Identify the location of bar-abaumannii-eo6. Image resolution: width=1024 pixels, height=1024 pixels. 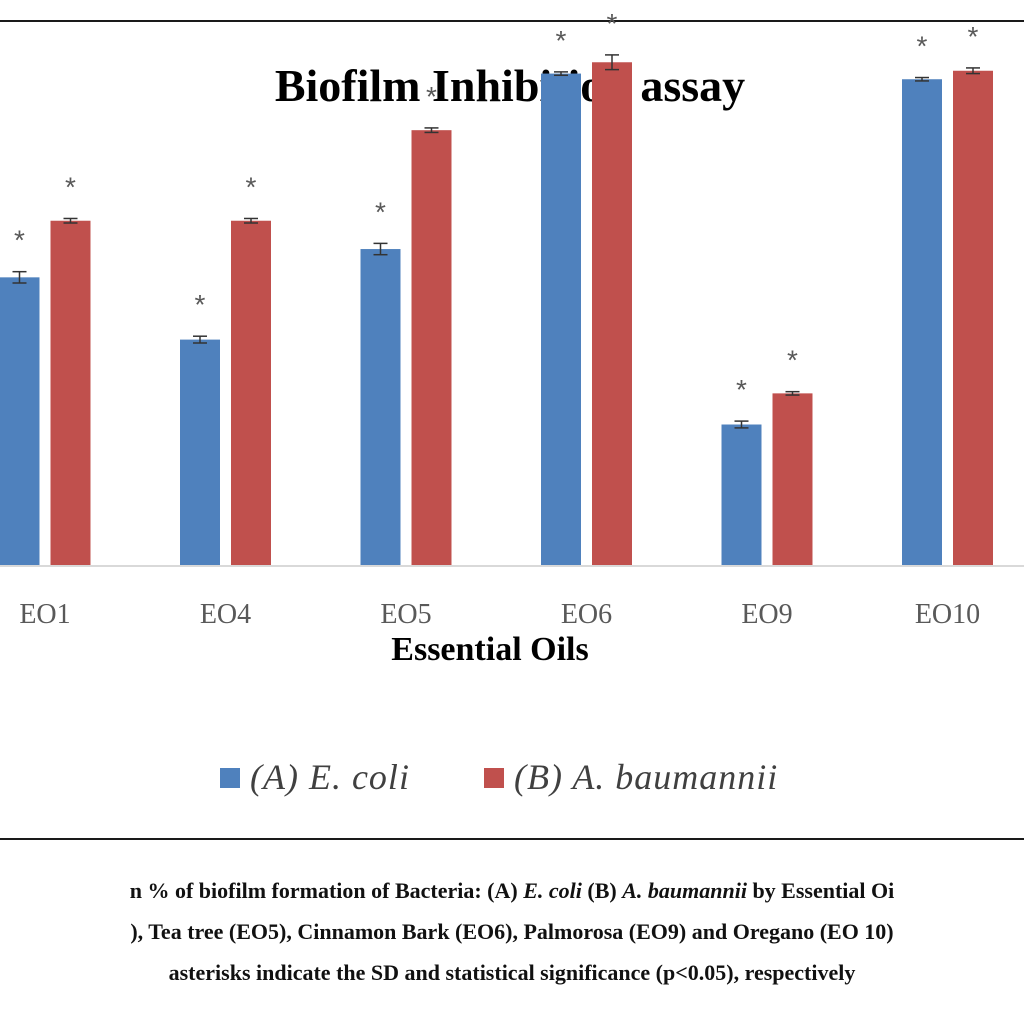
(612, 314).